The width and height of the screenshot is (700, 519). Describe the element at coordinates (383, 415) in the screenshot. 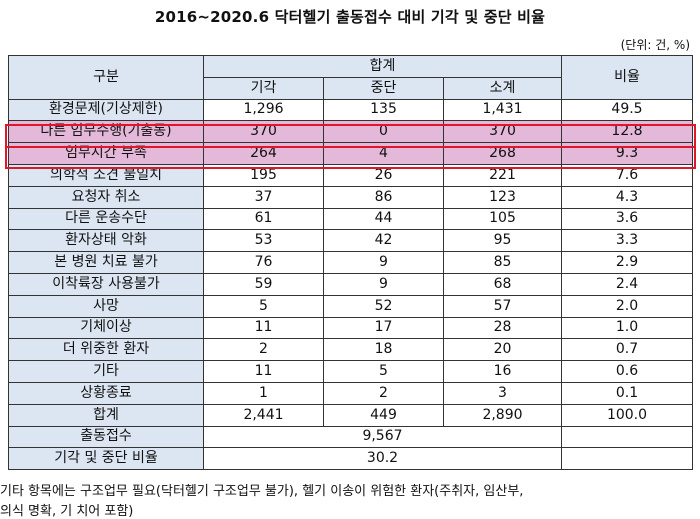

I see `total-stopped: 449` at that location.